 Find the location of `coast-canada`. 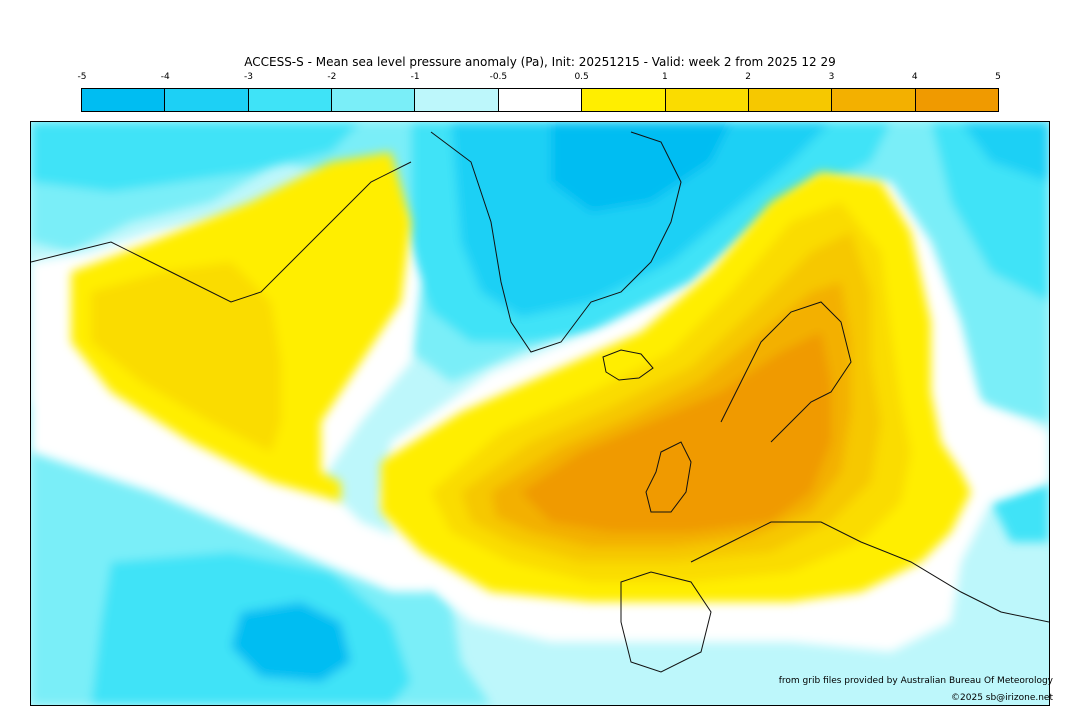

coast-canada is located at coordinates (221, 232).